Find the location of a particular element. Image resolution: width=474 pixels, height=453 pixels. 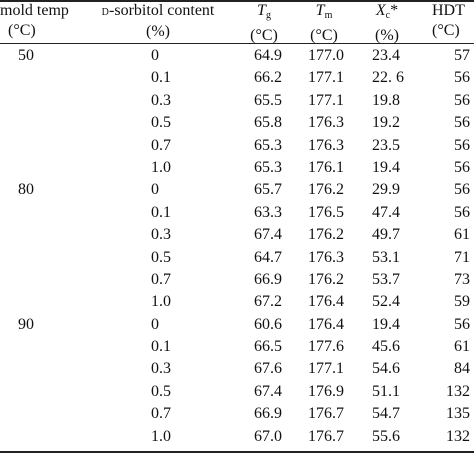

table-row: 0.1 66.5 177.6 45.6 61 is located at coordinates (237, 347).